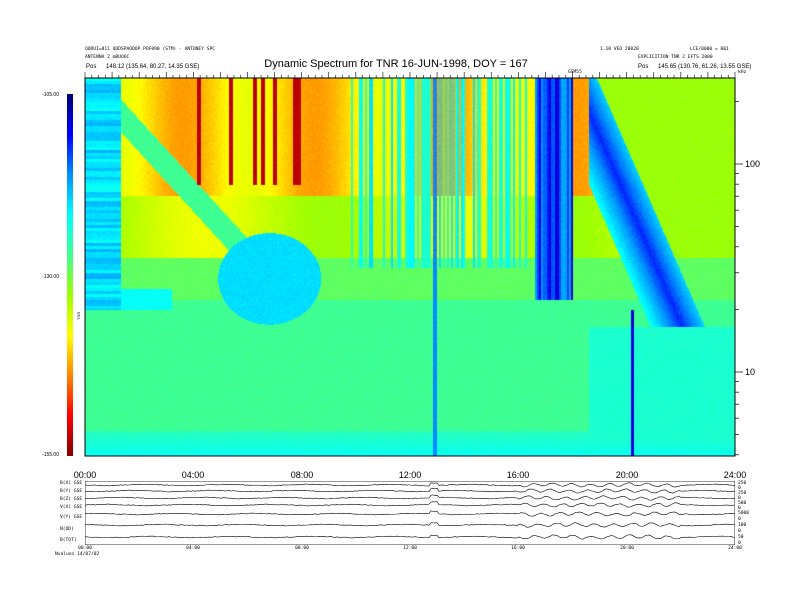  What do you see at coordinates (643, 67) in the screenshot?
I see `cursor-right-label: Pos` at bounding box center [643, 67].